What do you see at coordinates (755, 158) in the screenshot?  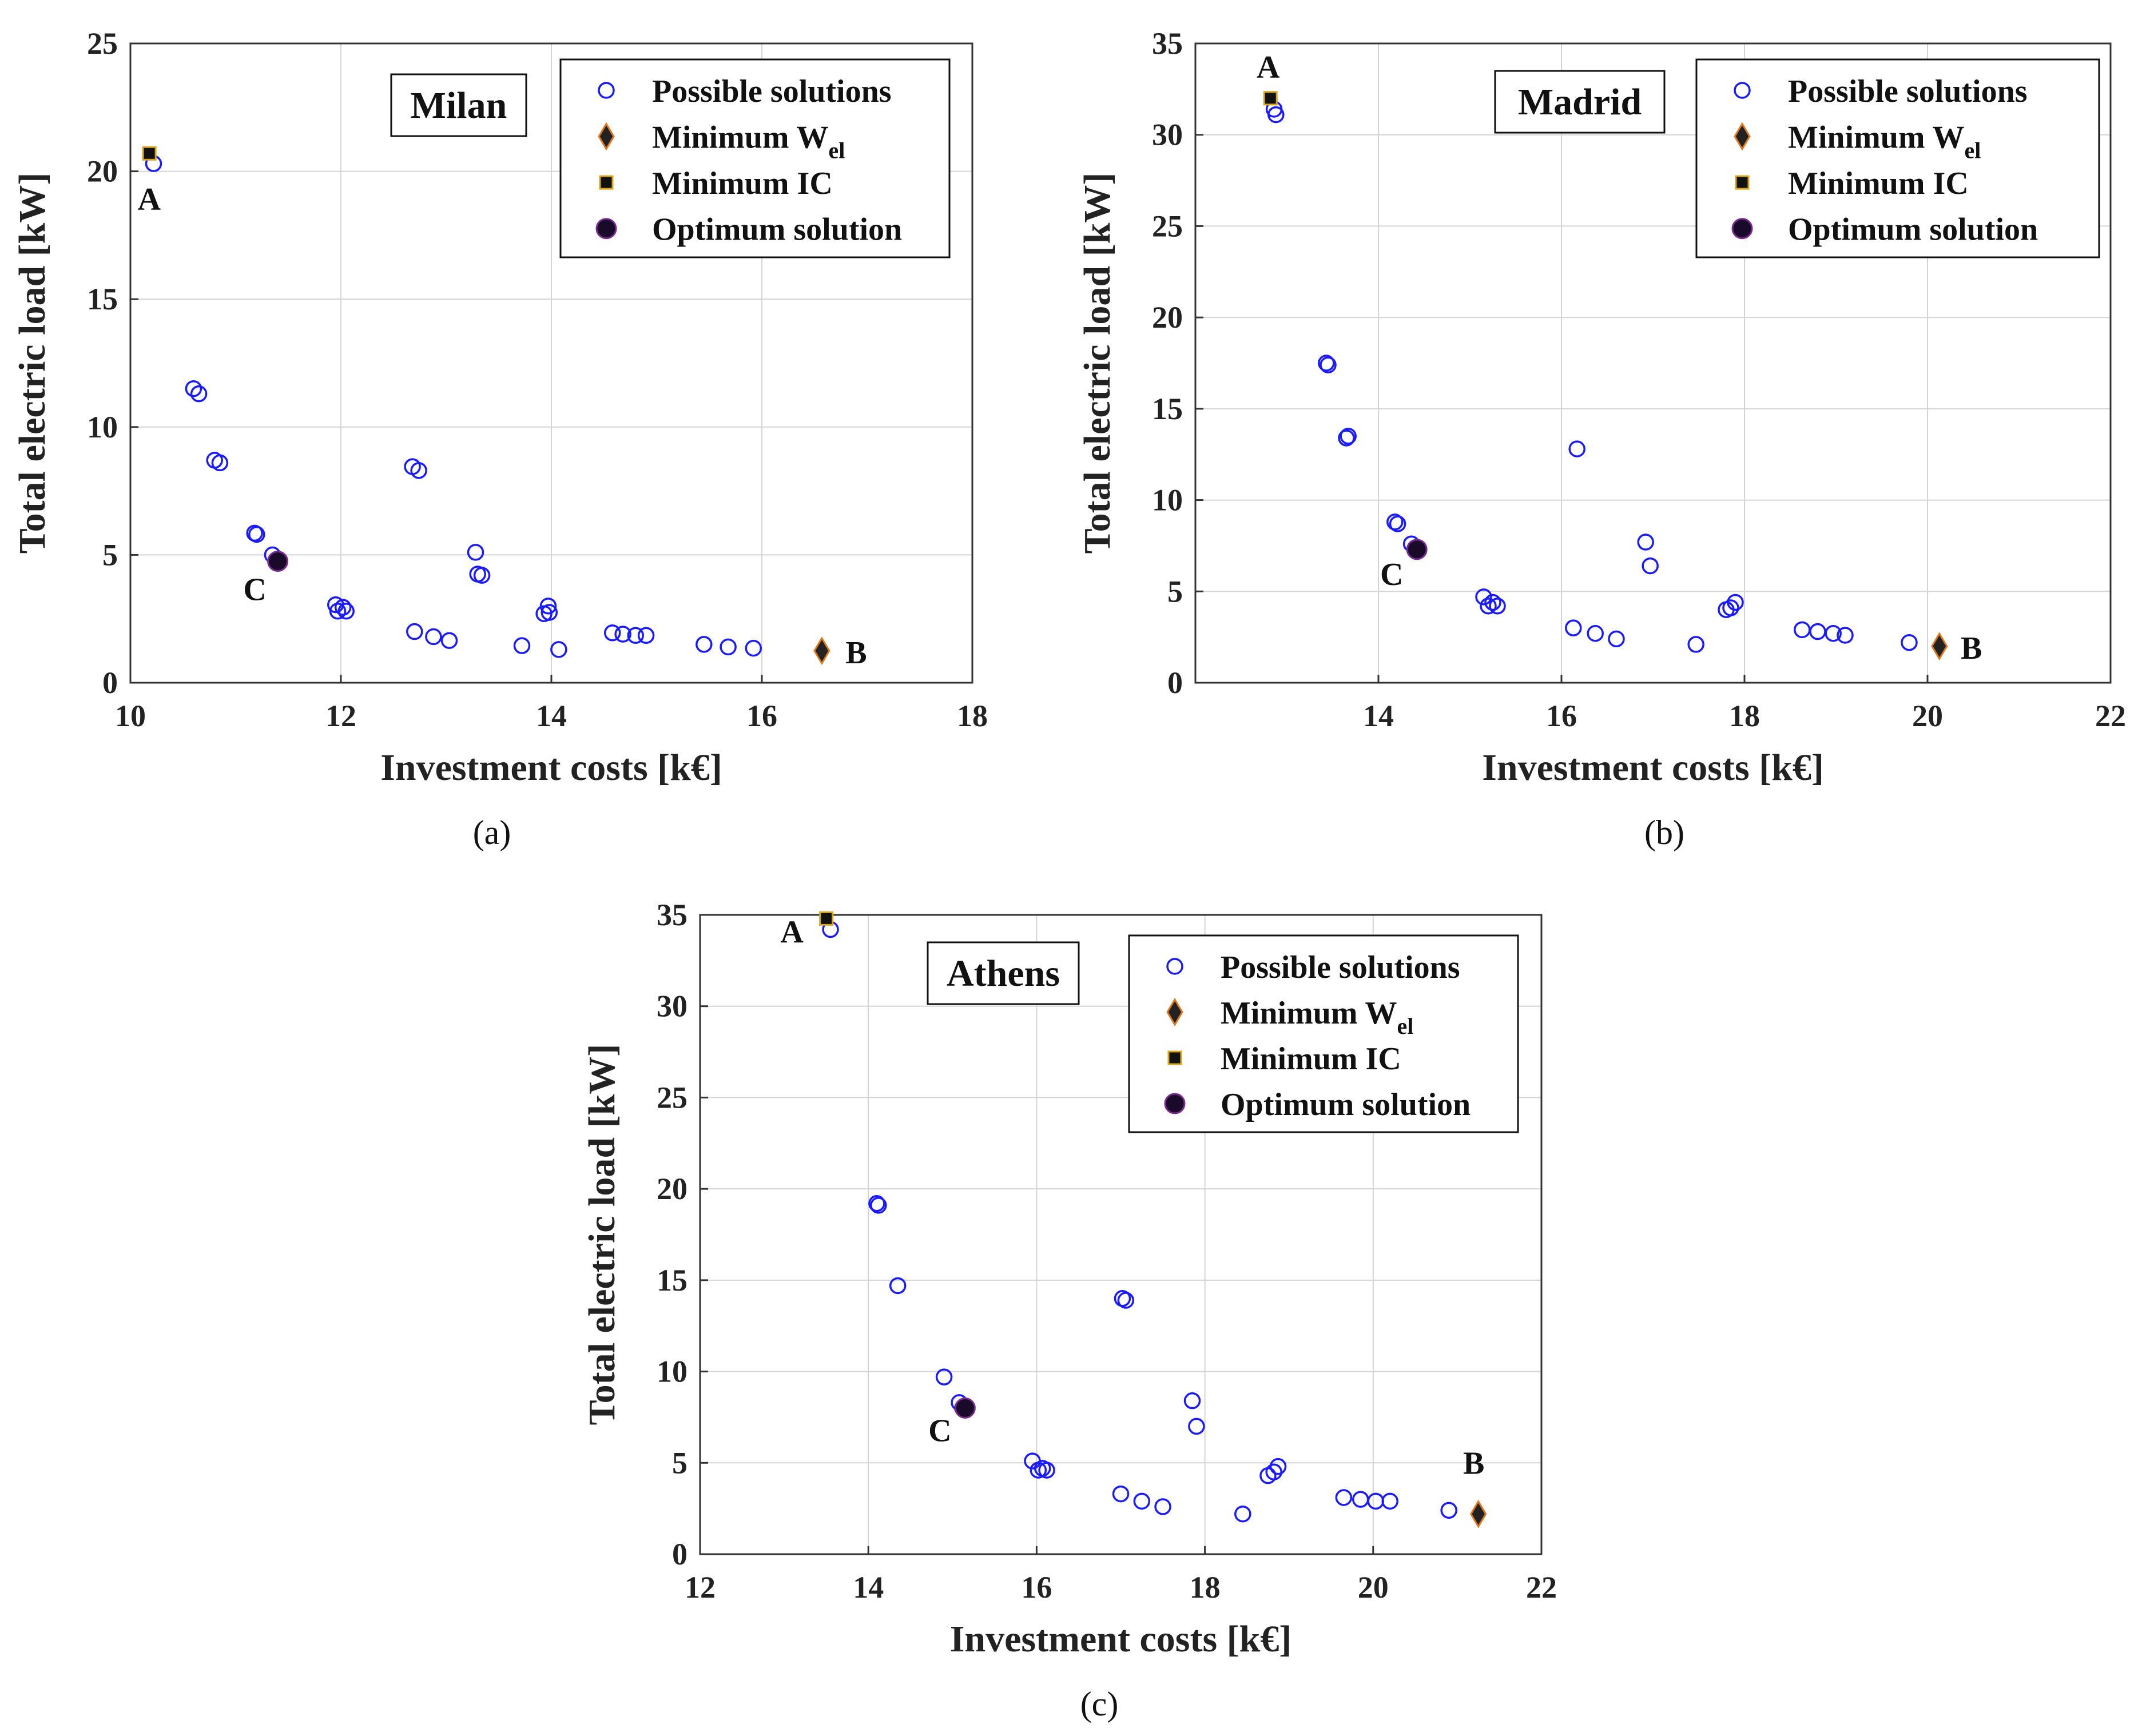 I see `legend-box` at bounding box center [755, 158].